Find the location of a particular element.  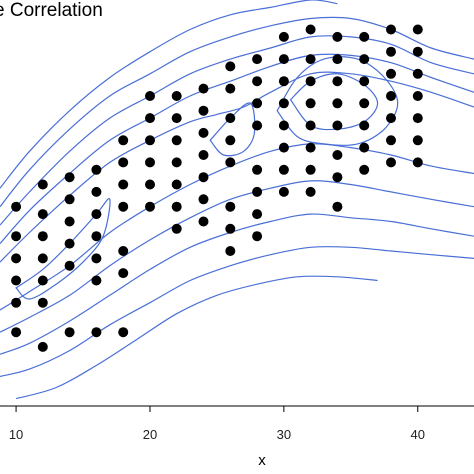

contour-line is located at coordinates (337, 101).